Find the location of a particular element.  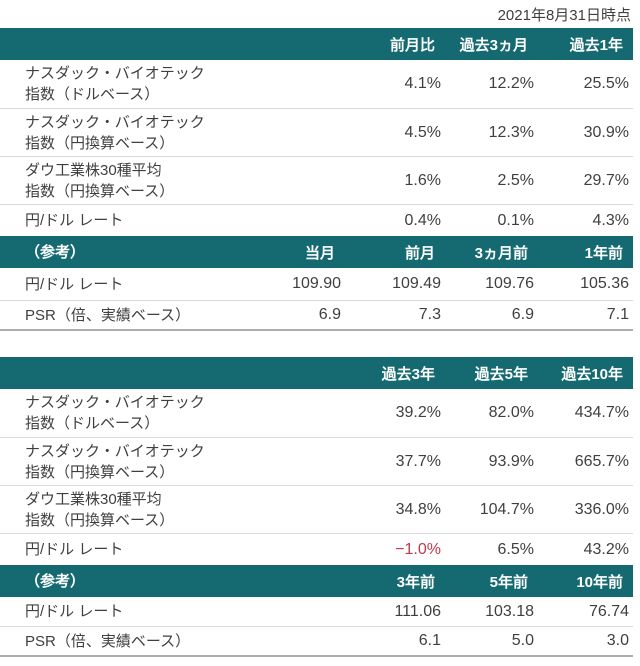

table1-header-row: 前月比 過去3ヵ月 過去1年 is located at coordinates (316, 44).